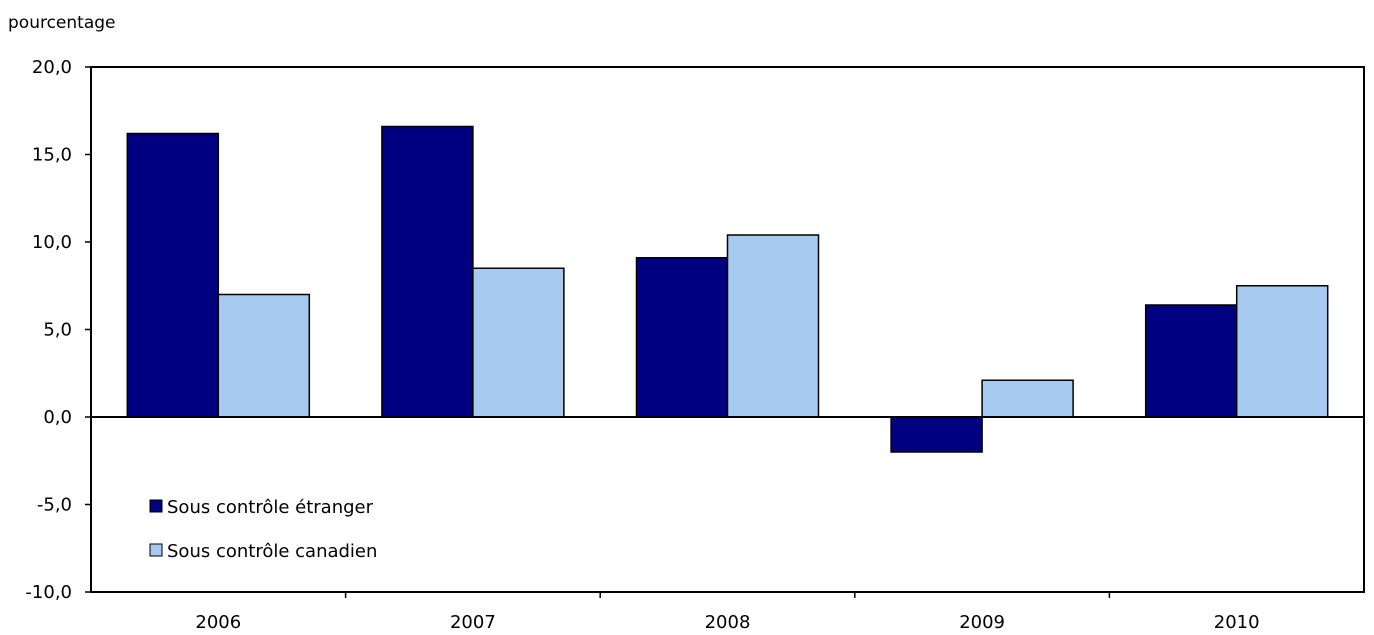 Image resolution: width=1374 pixels, height=635 pixels. Describe the element at coordinates (1191, 361) in the screenshot. I see `bar-foreign-2010` at that location.